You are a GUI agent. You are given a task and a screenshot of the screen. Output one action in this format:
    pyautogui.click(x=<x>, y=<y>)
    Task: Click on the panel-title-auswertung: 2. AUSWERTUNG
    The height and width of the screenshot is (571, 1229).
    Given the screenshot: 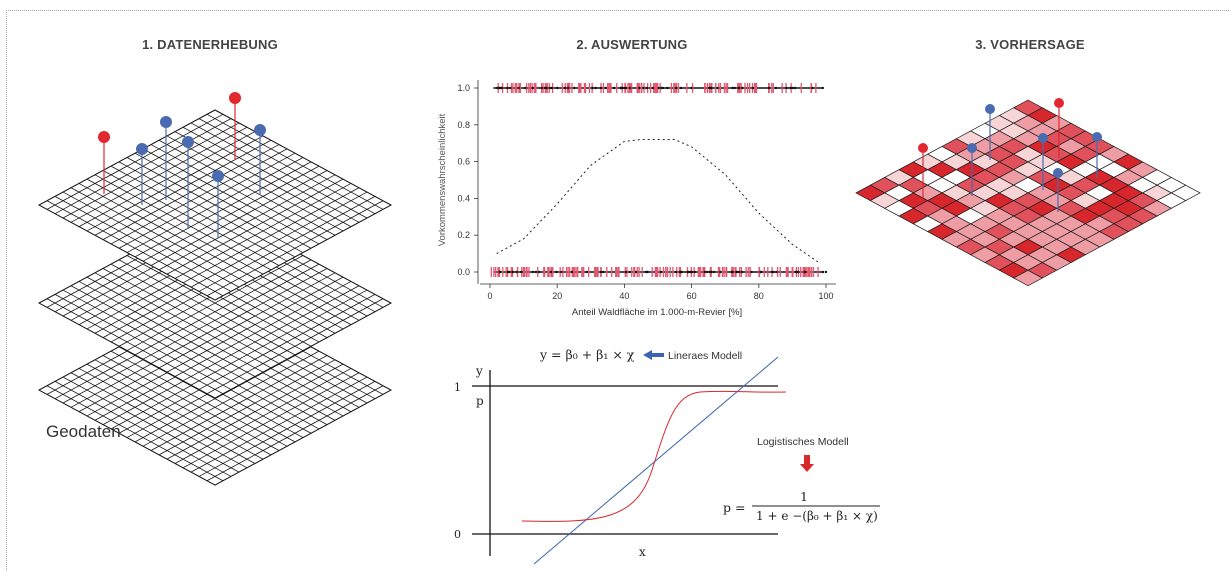 What is the action you would take?
    pyautogui.click(x=632, y=44)
    